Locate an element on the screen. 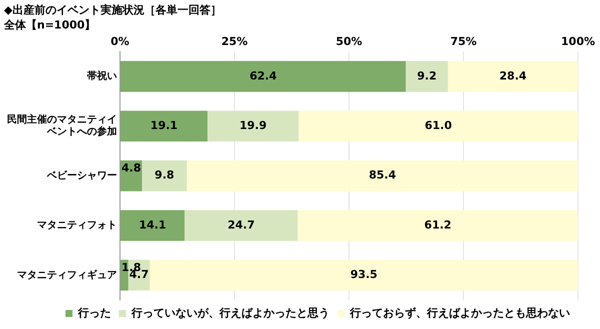 Image resolution: width=600 pixels, height=329 pixels. data-label: 19.9 is located at coordinates (253, 125).